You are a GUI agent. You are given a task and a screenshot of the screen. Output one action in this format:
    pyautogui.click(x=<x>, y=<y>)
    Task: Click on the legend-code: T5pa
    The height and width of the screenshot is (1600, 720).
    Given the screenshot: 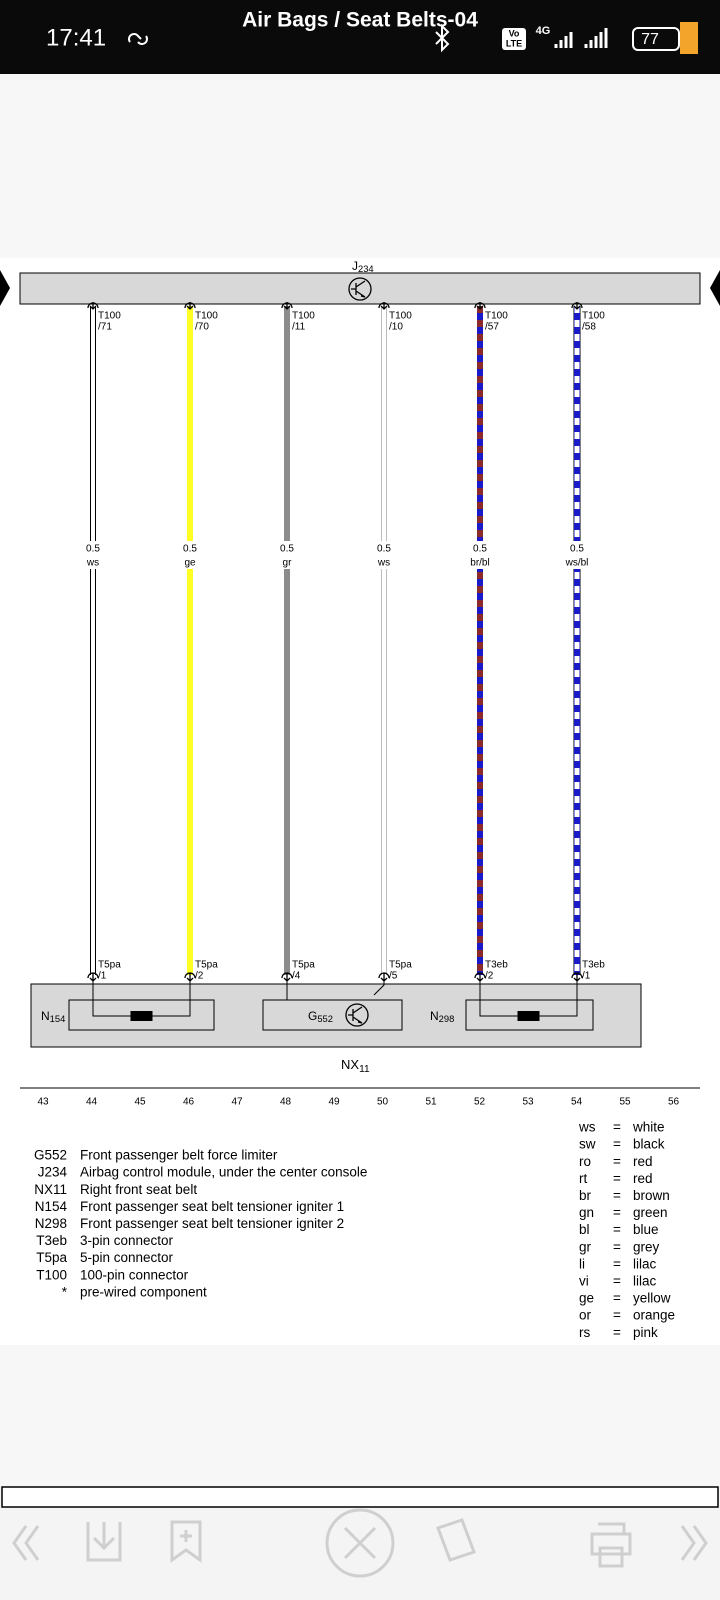 What is the action you would take?
    pyautogui.click(x=51, y=1257)
    